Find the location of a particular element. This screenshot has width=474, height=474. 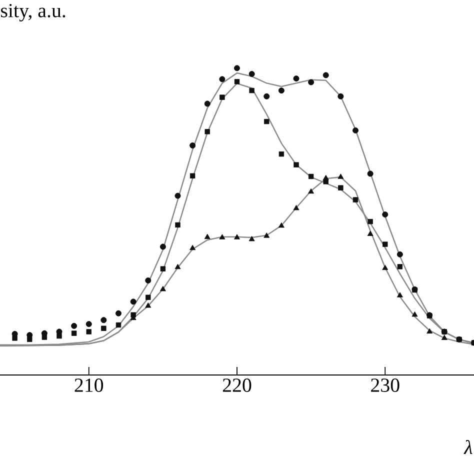

x-axis-title: λ is located at coordinates (468, 447).